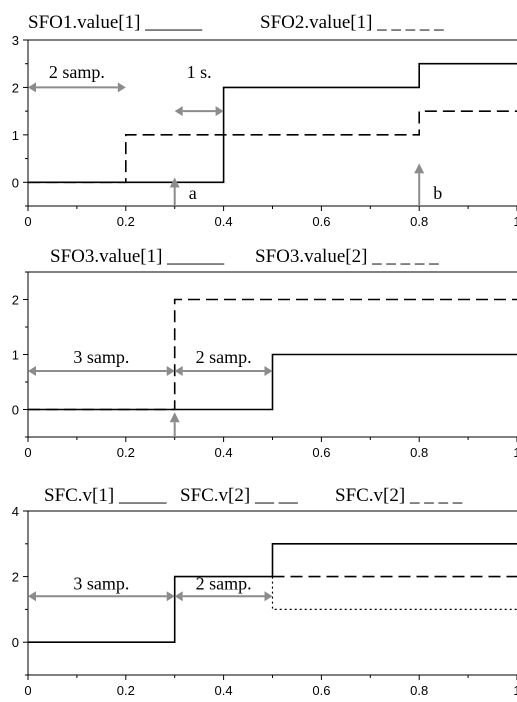  What do you see at coordinates (352, 22) in the screenshot?
I see `legend-entry: SFO2.value[1] _ _ _ _ _` at bounding box center [352, 22].